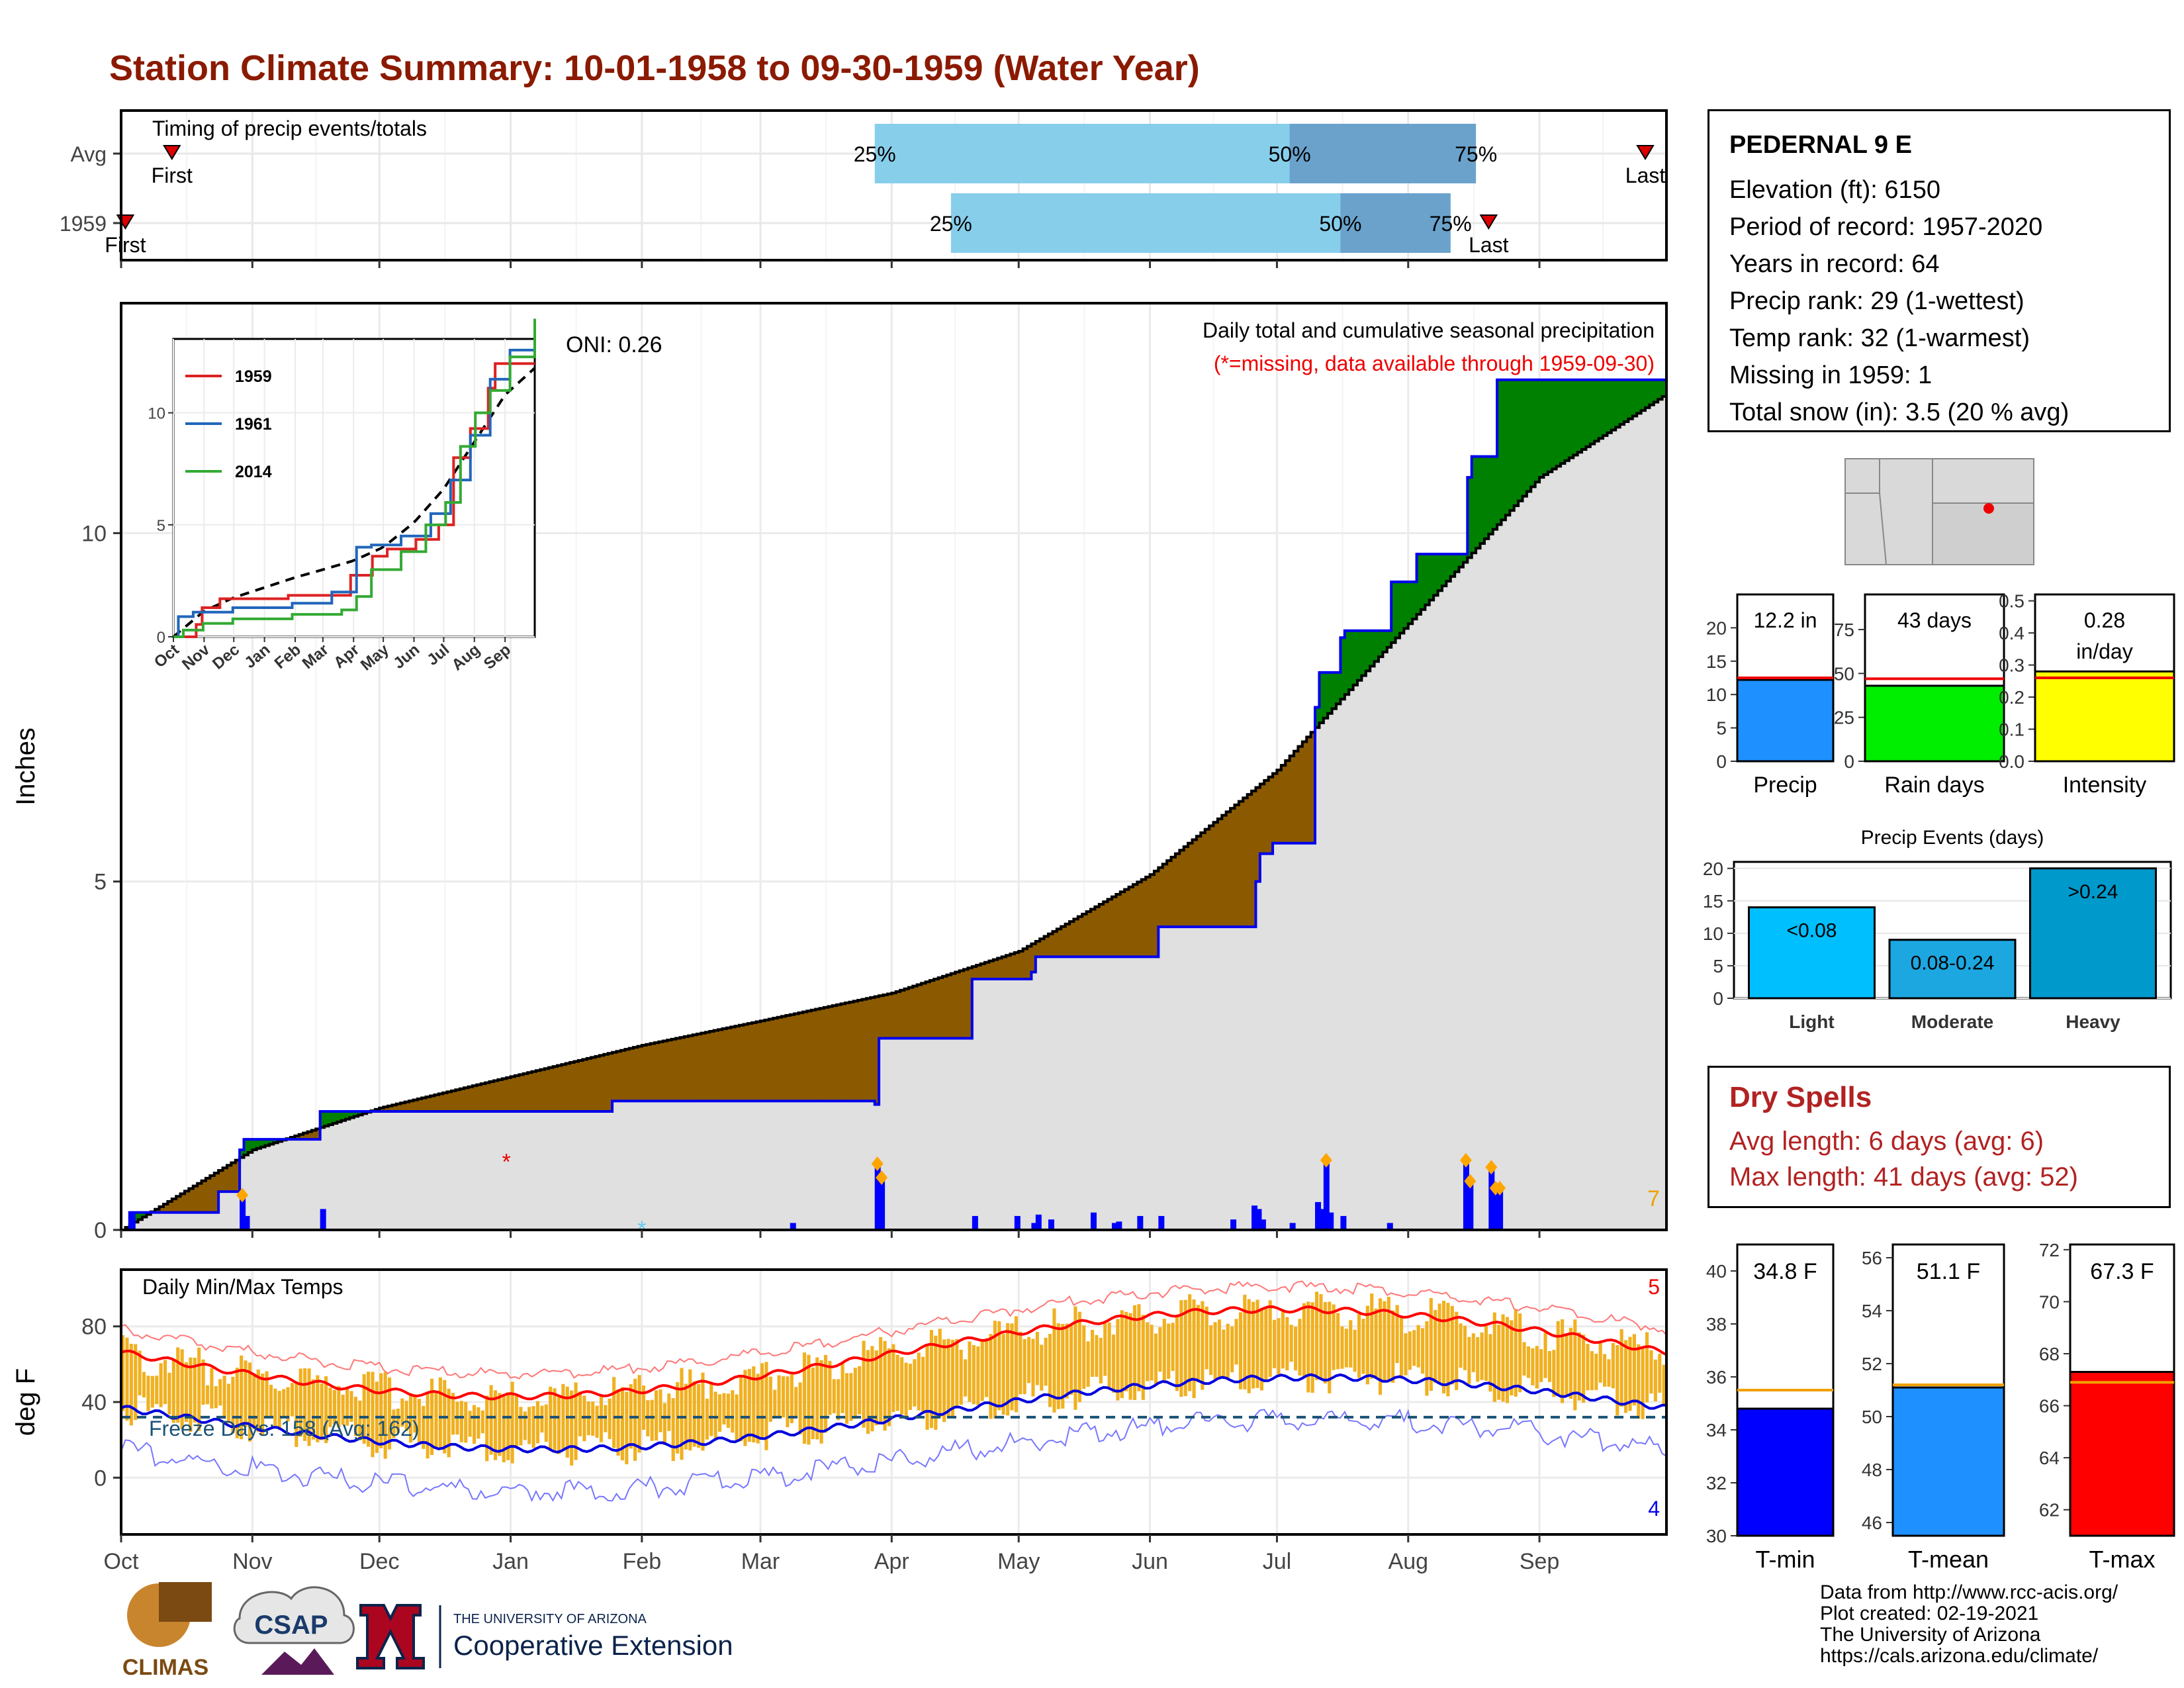  What do you see at coordinates (253, 424) in the screenshot?
I see `inset-legend-label: 1961` at bounding box center [253, 424].